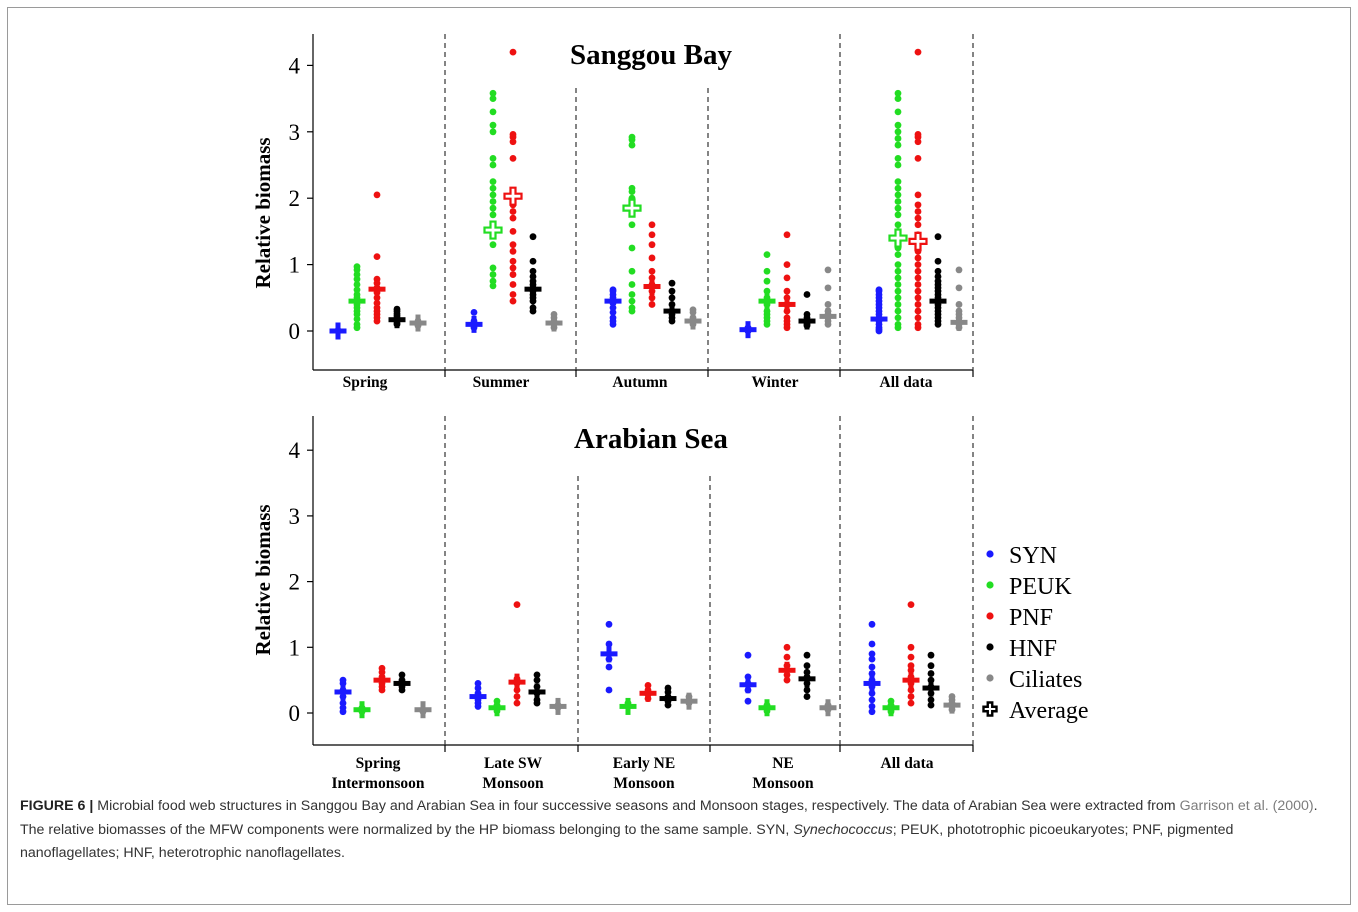 The image size is (1358, 912). What do you see at coordinates (843, 829) in the screenshot?
I see `caption-synechococcus: Synechococcus` at bounding box center [843, 829].